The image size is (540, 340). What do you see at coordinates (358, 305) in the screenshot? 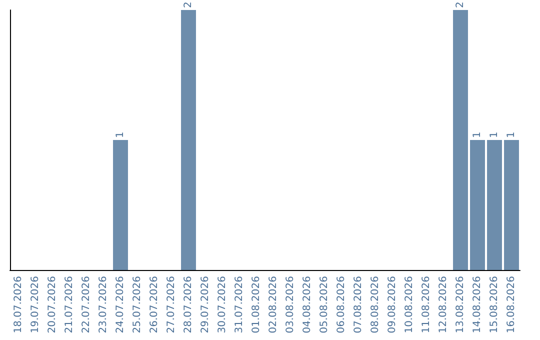
I see `x-tick-label: 07.08.2026` at bounding box center [358, 305].